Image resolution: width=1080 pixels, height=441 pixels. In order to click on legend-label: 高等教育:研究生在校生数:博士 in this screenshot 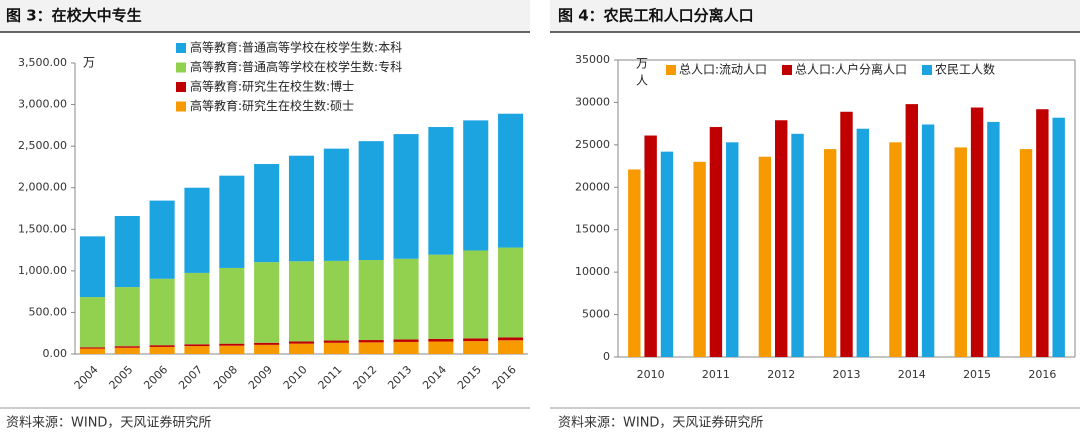, I will do `click(272, 86)`.